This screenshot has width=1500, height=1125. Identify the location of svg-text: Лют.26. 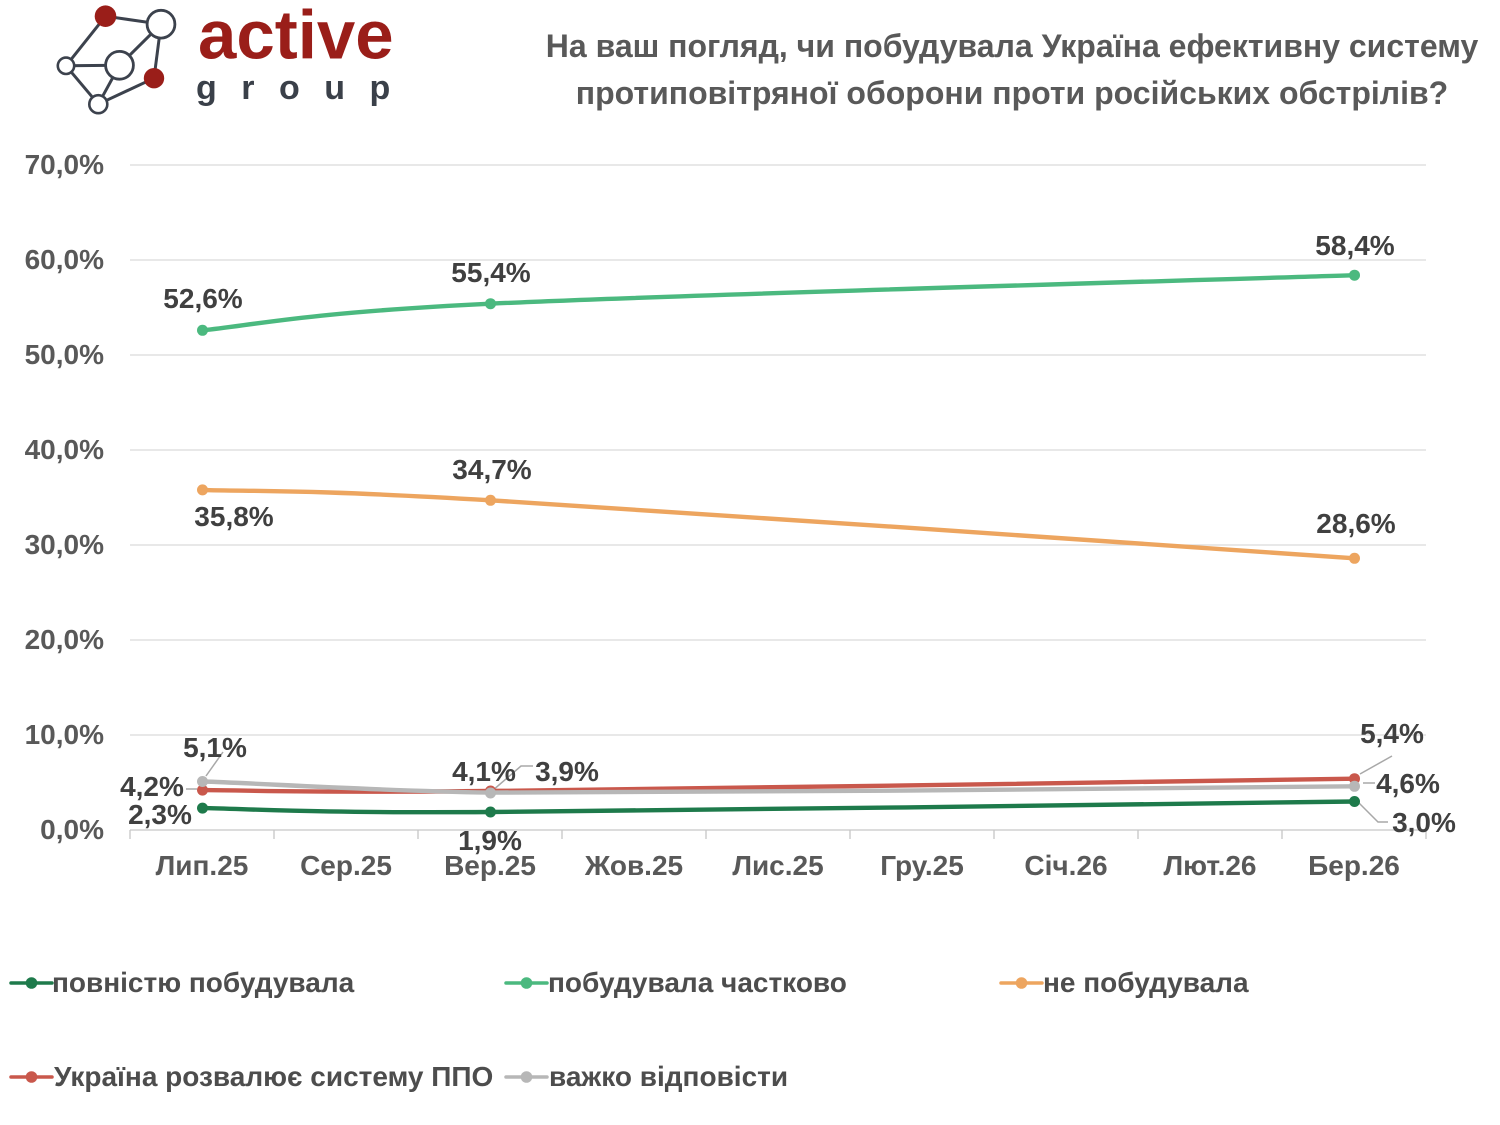
(1209, 865).